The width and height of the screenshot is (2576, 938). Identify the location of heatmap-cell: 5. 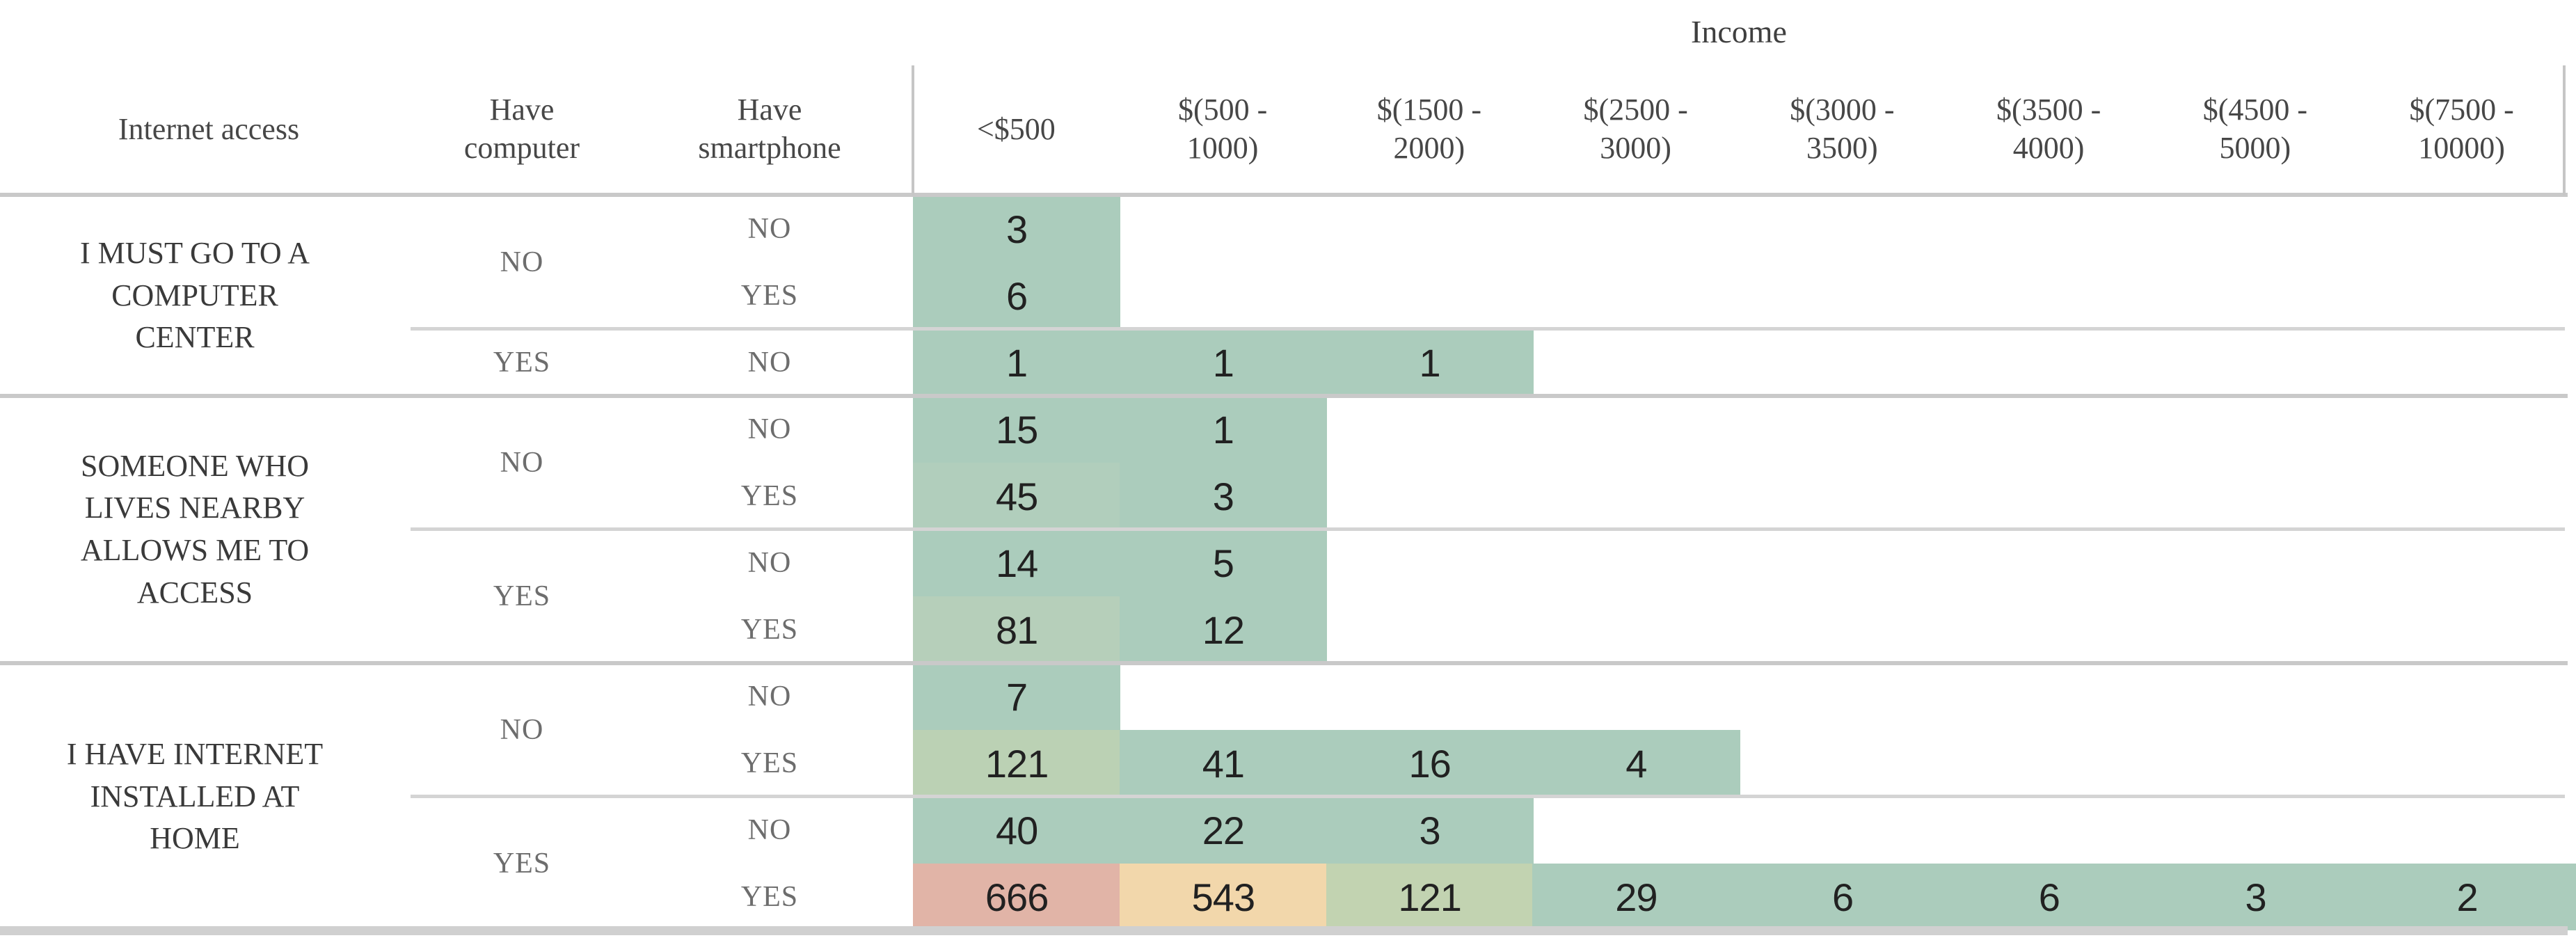
(1223, 563).